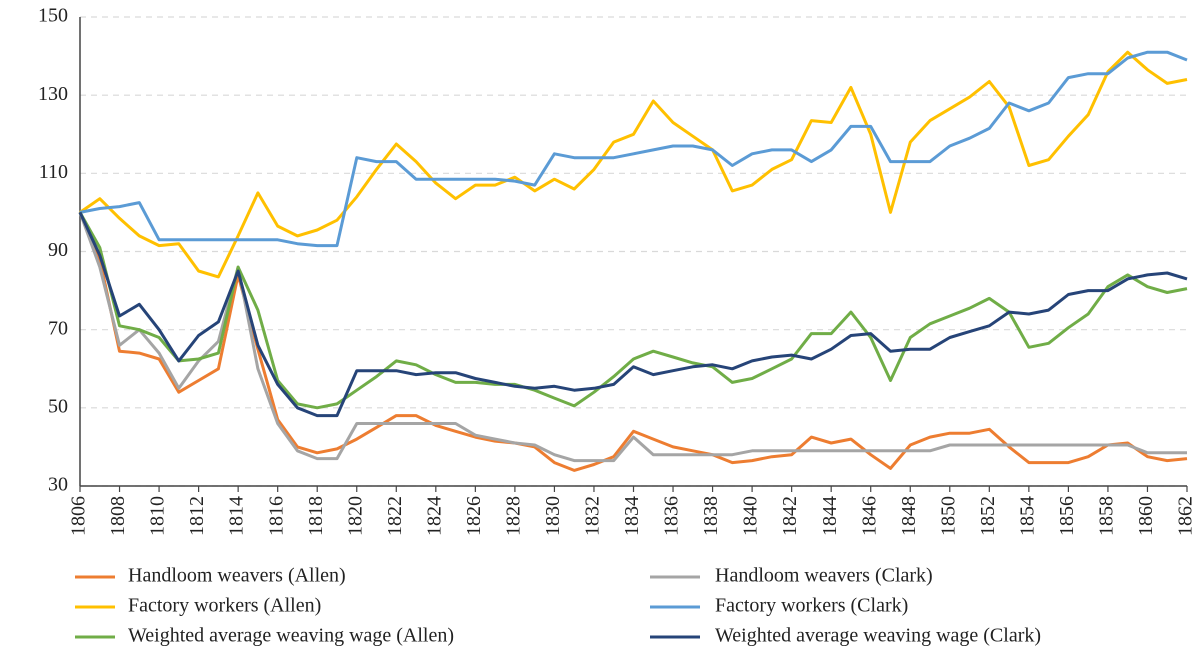 The width and height of the screenshot is (1204, 658). Describe the element at coordinates (58, 328) in the screenshot. I see `y-tick-label: 70` at that location.